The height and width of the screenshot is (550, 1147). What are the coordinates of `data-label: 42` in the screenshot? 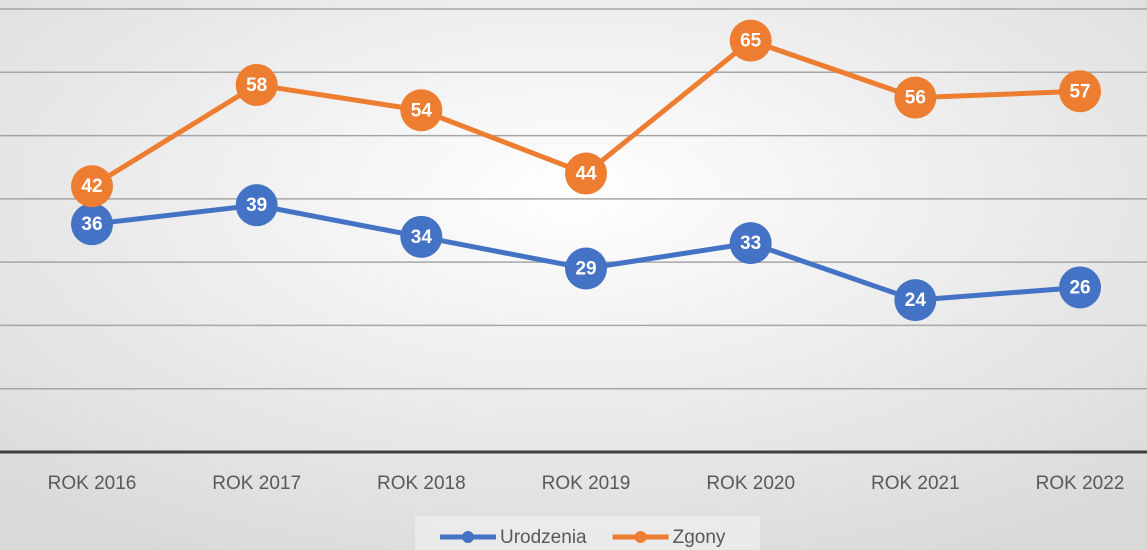 It's located at (91, 186).